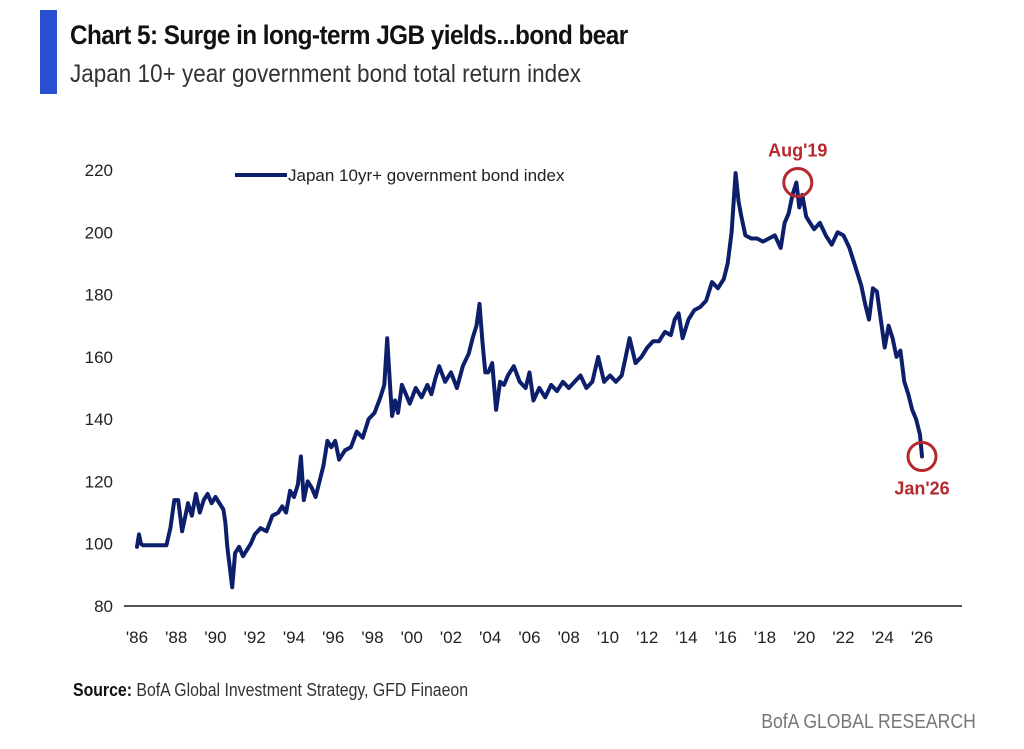 This screenshot has width=1024, height=749. What do you see at coordinates (412, 637) in the screenshot?
I see `x-tick-label: '00` at bounding box center [412, 637].